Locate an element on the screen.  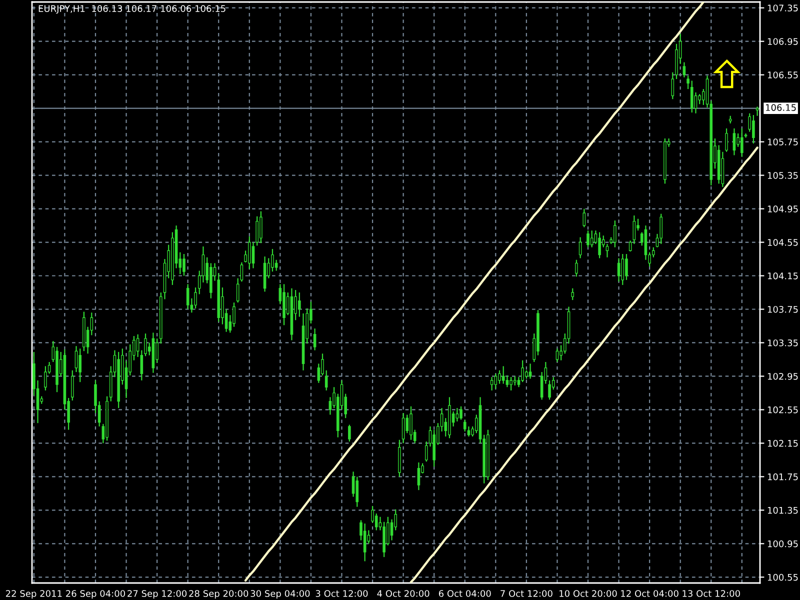
y-tick-label: 107.35 is located at coordinates (783, 8).